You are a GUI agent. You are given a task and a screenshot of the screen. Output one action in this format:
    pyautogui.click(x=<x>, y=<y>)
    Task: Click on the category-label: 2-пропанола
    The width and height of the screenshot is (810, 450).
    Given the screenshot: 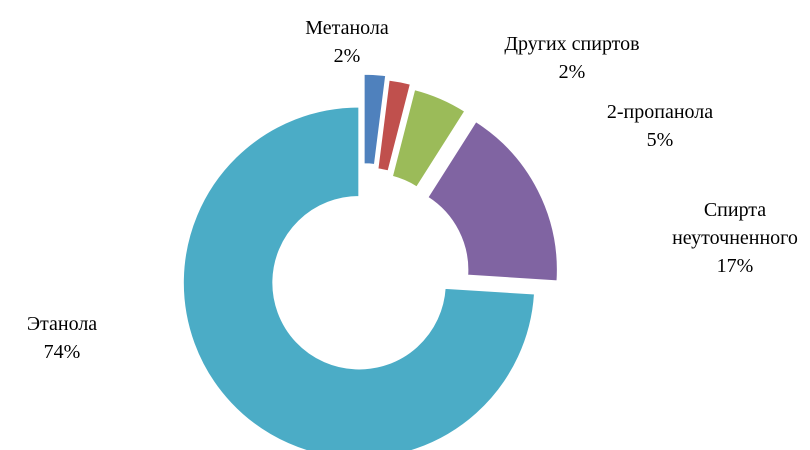 What is the action you would take?
    pyautogui.click(x=660, y=112)
    